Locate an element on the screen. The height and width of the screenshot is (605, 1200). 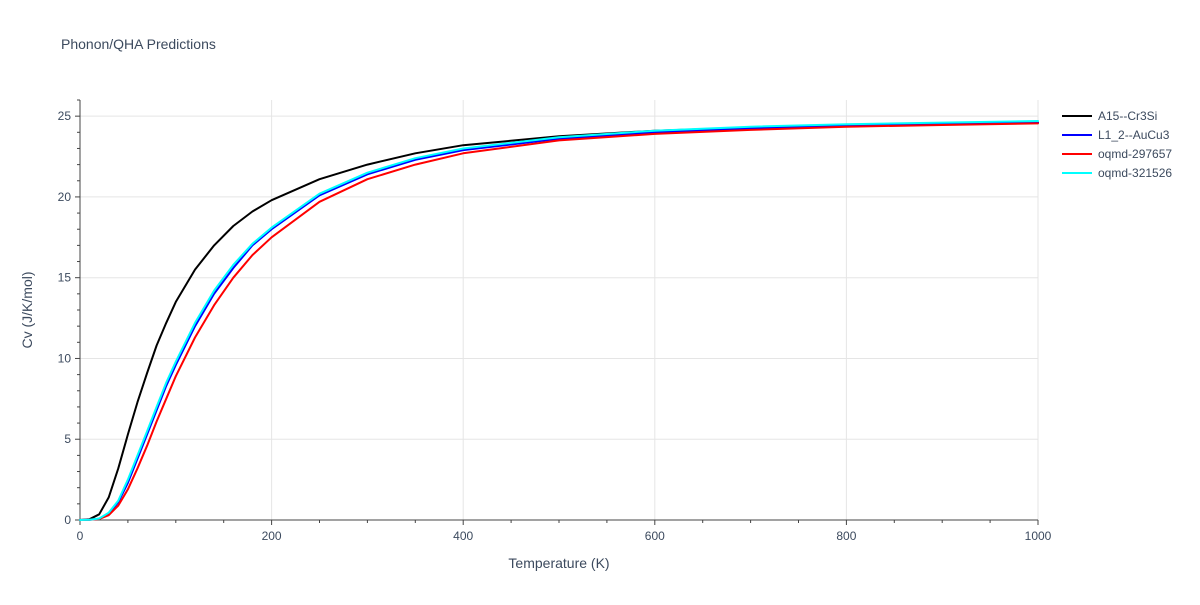
legend-item: oqmd-321526 is located at coordinates (1117, 172).